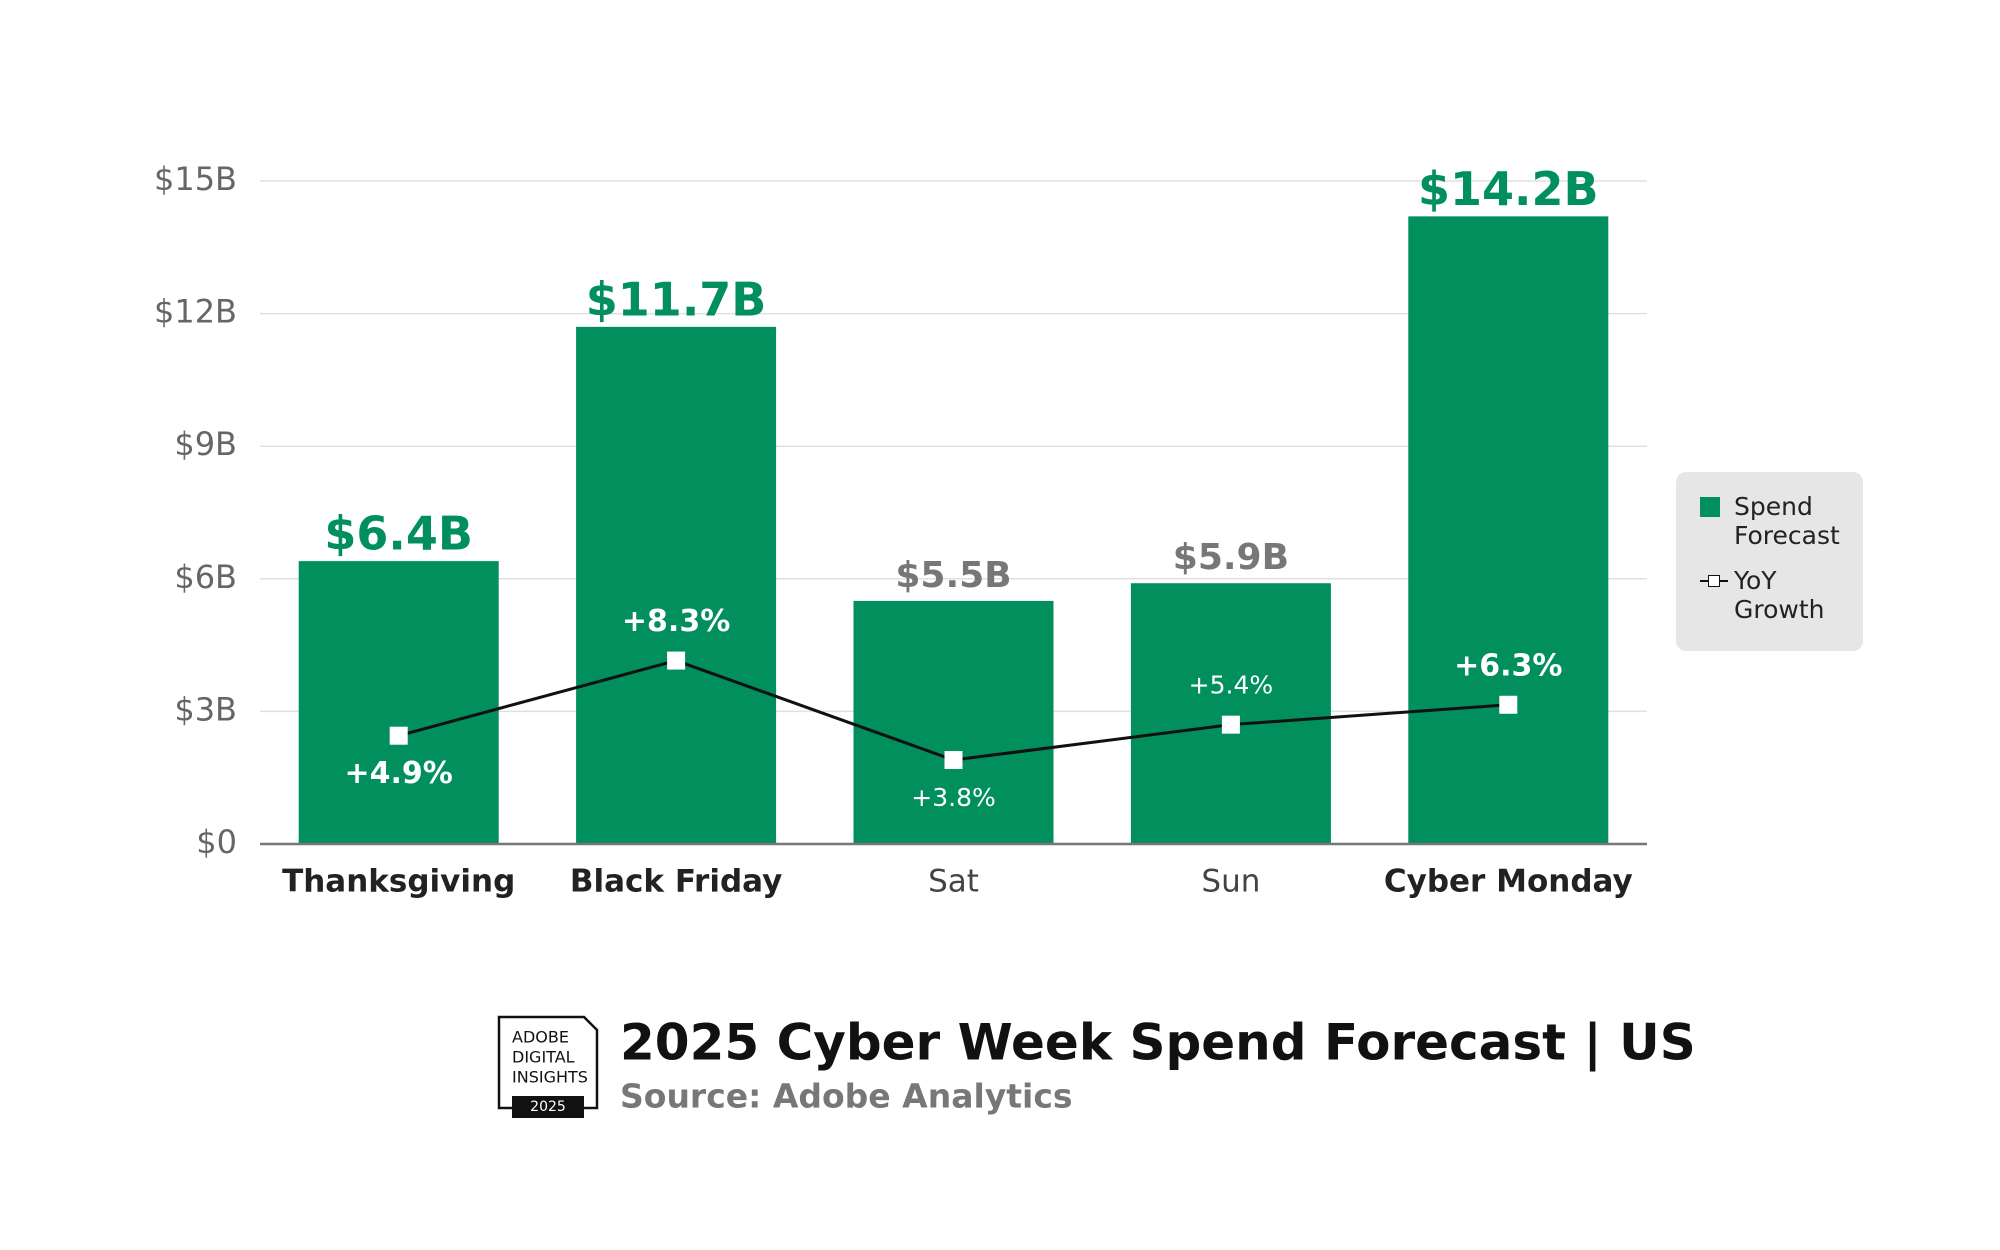  I want to click on badge-year: 2025, so click(548, 1107).